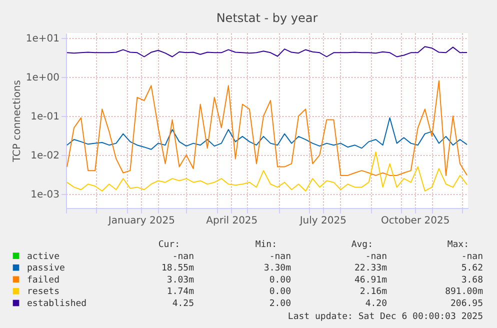  What do you see at coordinates (322, 221) in the screenshot?
I see `x-tick-label: July 2025` at bounding box center [322, 221].